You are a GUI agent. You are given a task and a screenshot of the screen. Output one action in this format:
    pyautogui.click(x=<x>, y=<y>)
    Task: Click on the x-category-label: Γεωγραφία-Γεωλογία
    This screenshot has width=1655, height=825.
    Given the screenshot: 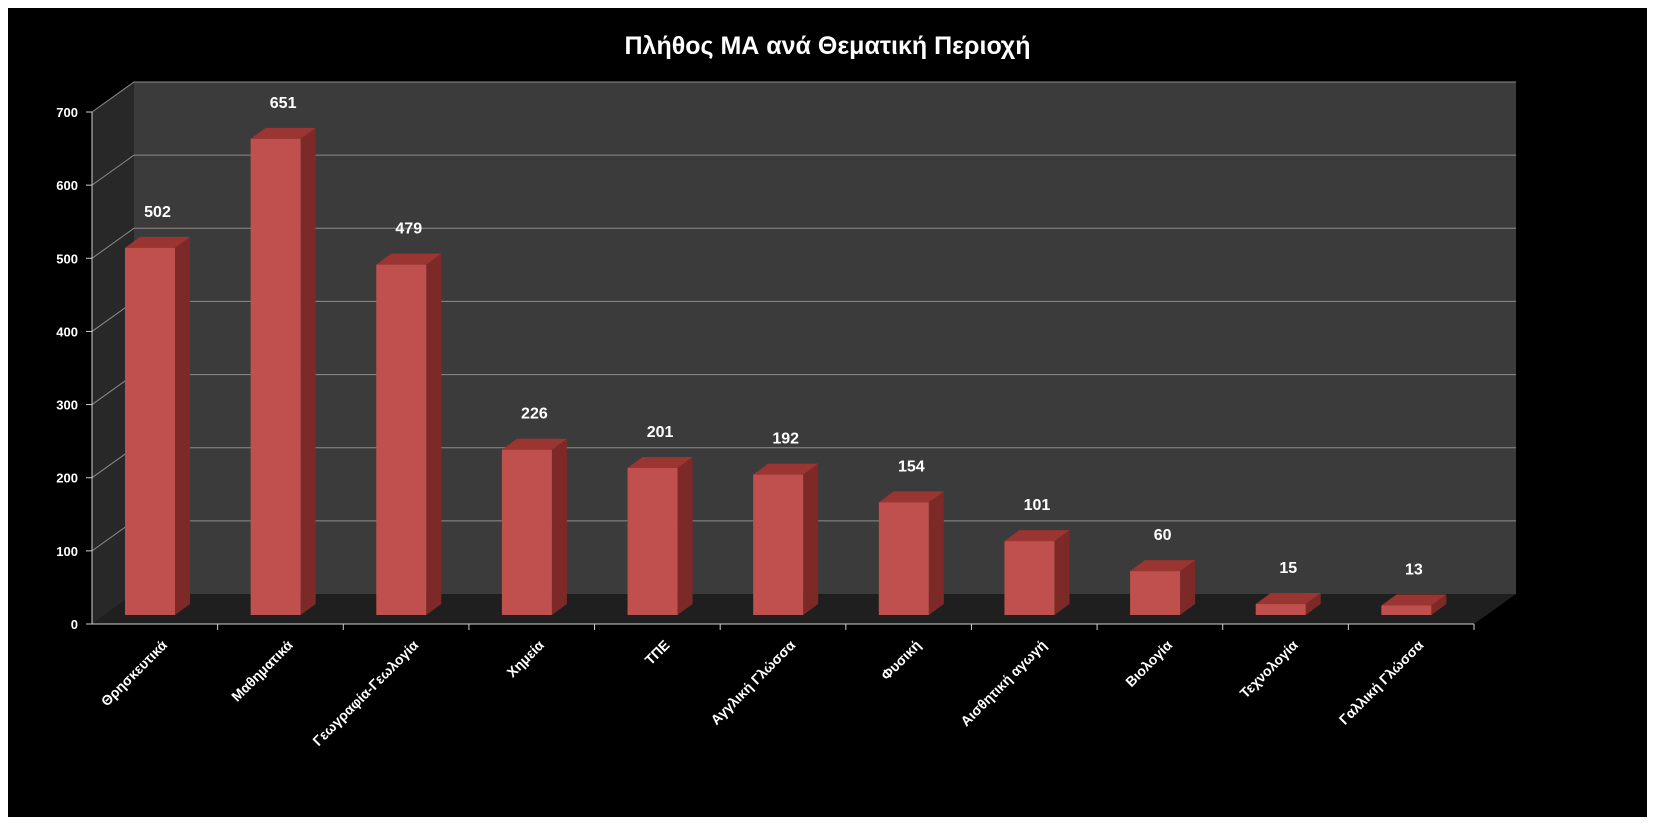 What is the action you would take?
    pyautogui.click(x=365, y=693)
    